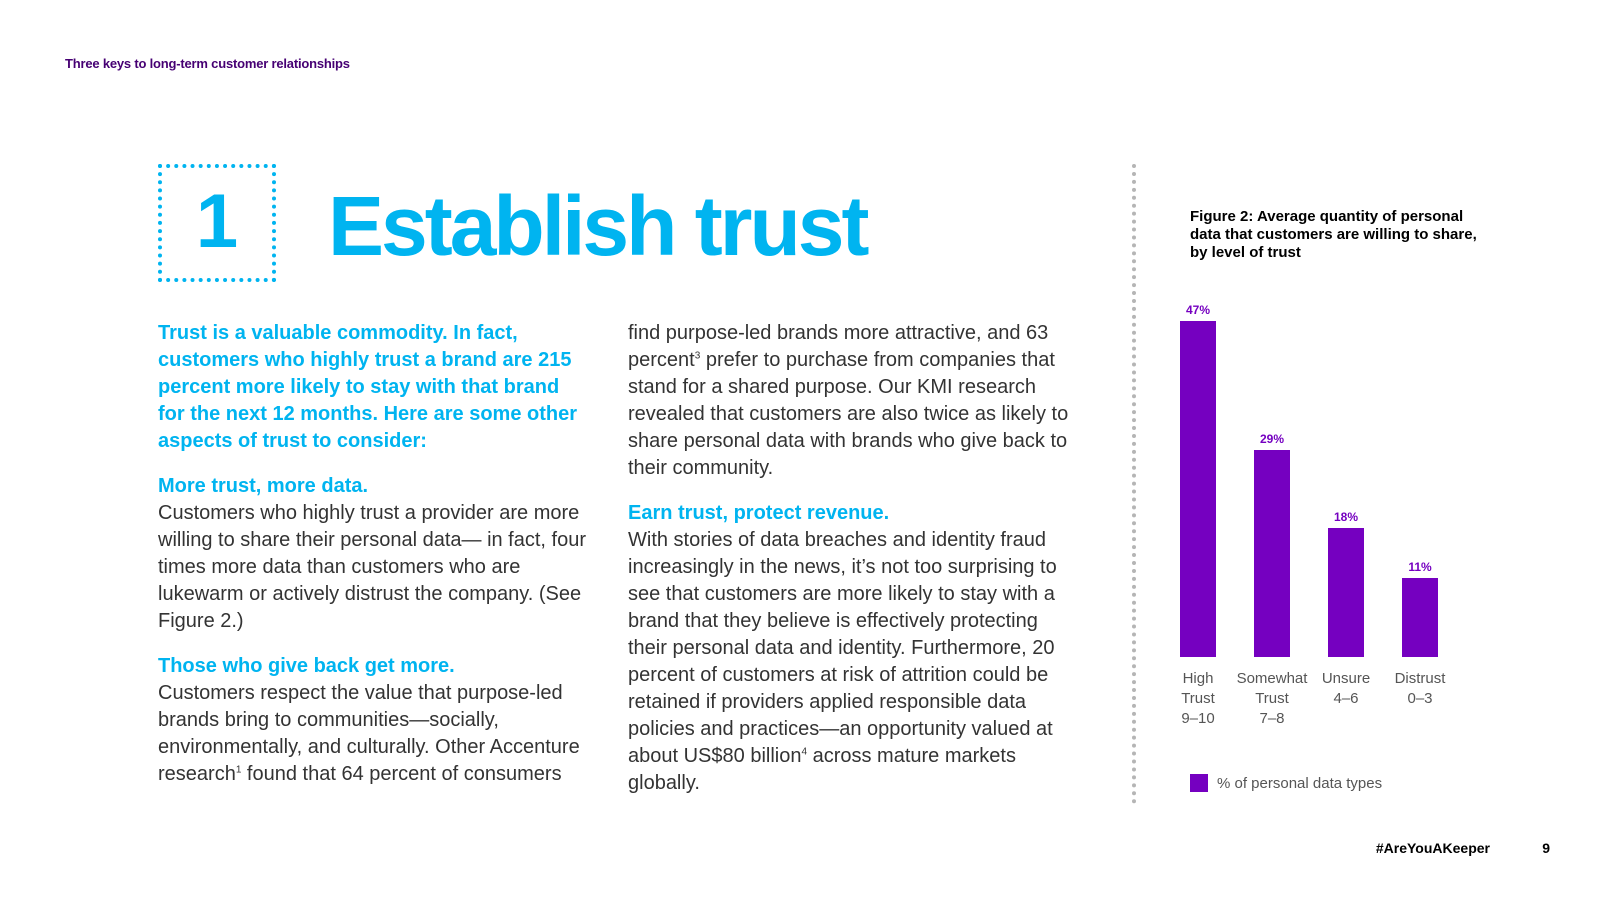  What do you see at coordinates (697, 356) in the screenshot?
I see `footnote-ref: 3` at bounding box center [697, 356].